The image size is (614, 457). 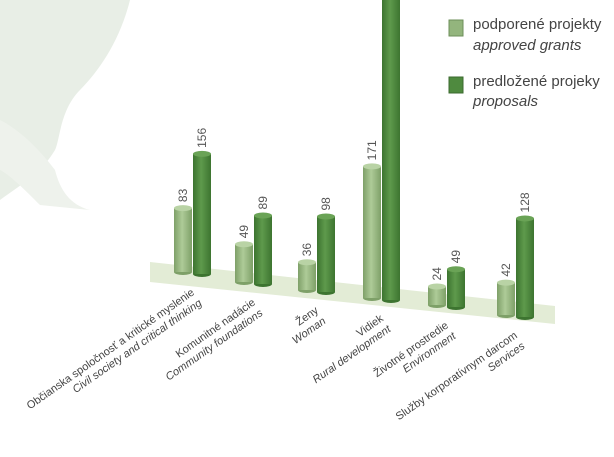 What do you see at coordinates (372, 150) in the screenshot?
I see `value-label: 171` at bounding box center [372, 150].